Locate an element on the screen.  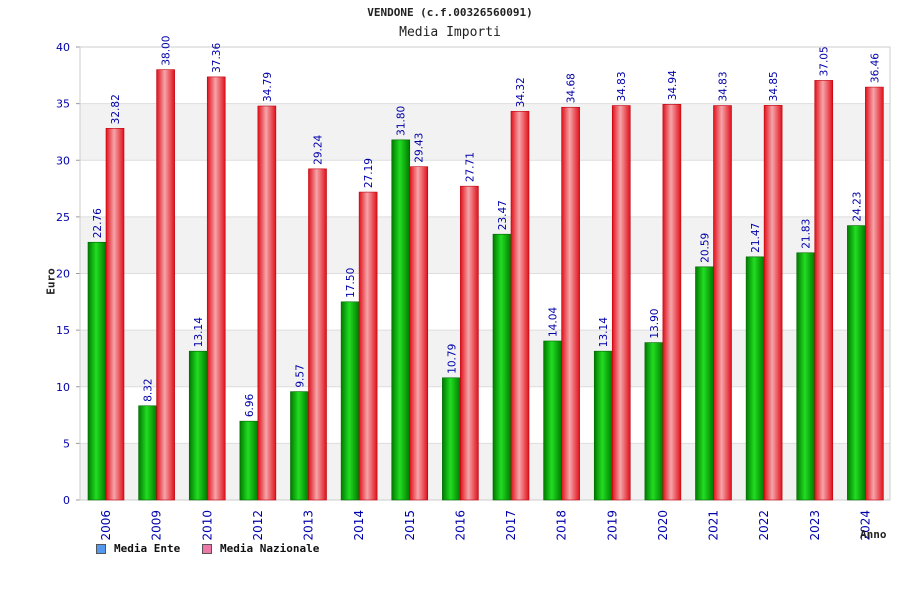
legend-item-ente: Media Ente is located at coordinates (138, 548).